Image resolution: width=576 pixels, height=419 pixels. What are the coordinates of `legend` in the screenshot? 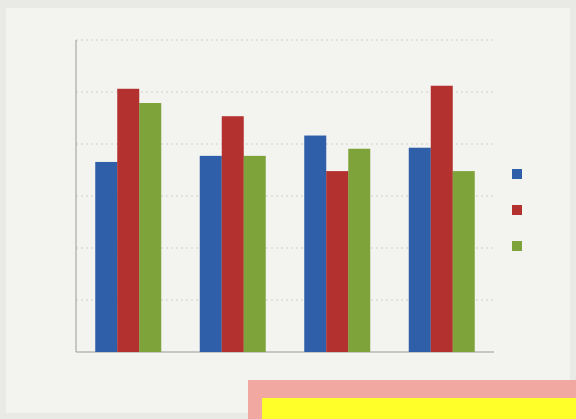 It's located at (517, 210).